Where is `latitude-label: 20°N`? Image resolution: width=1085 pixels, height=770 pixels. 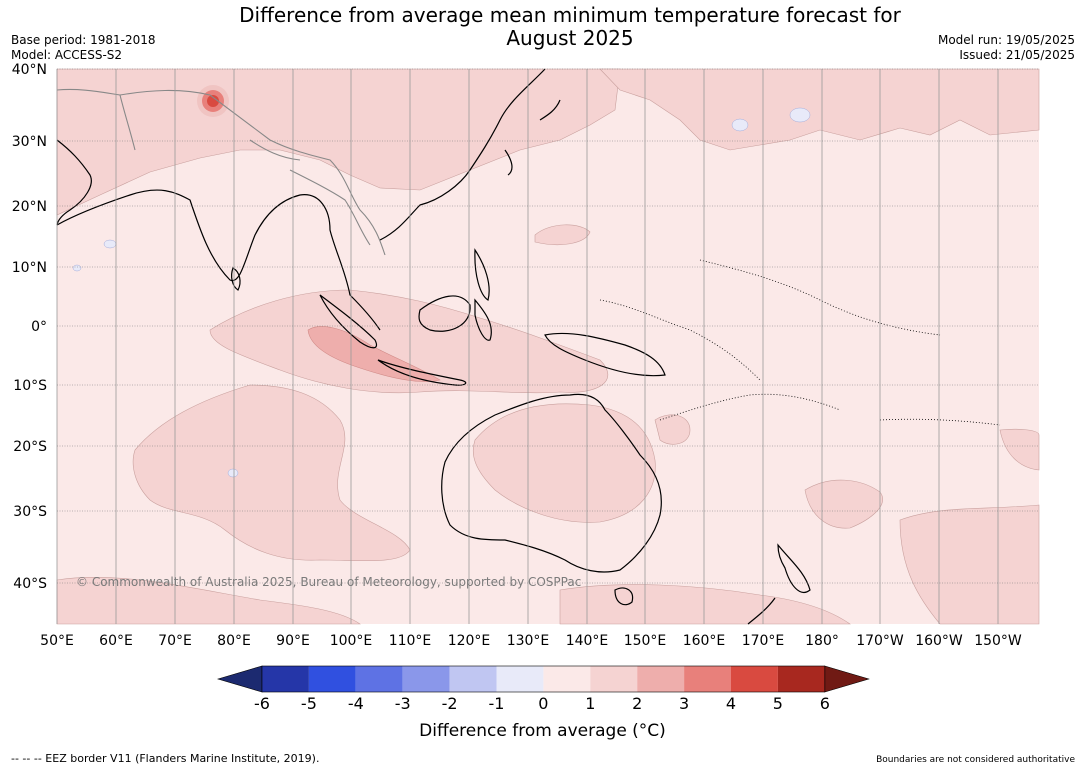
latitude-label: 20°N is located at coordinates (29, 207).